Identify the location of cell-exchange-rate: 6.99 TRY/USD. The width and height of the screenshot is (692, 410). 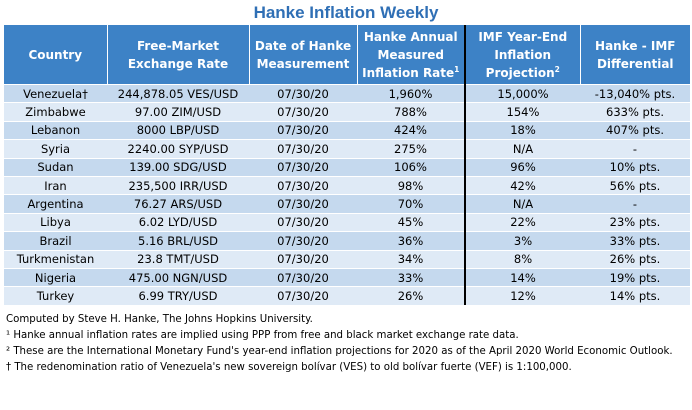
(178, 295).